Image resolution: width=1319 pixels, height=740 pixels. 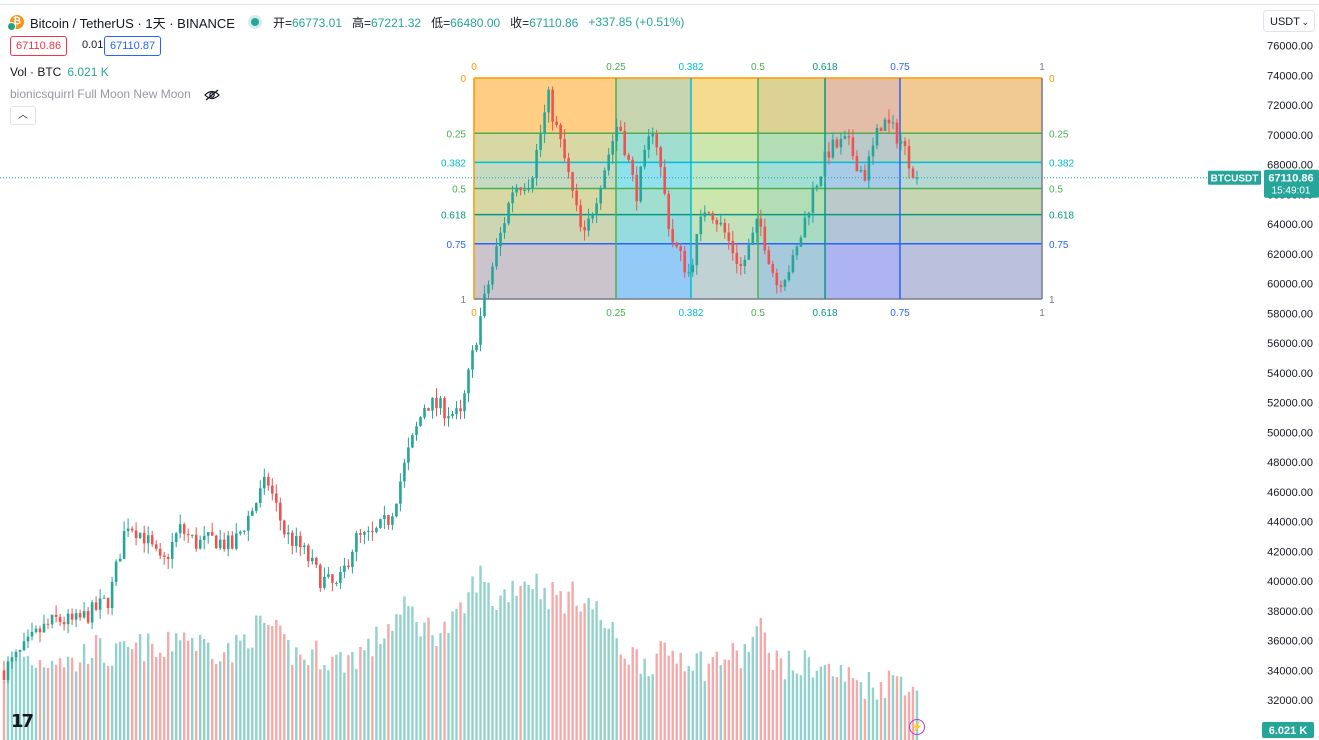 I want to click on fib-level-label-right: 0, so click(x=1052, y=79).